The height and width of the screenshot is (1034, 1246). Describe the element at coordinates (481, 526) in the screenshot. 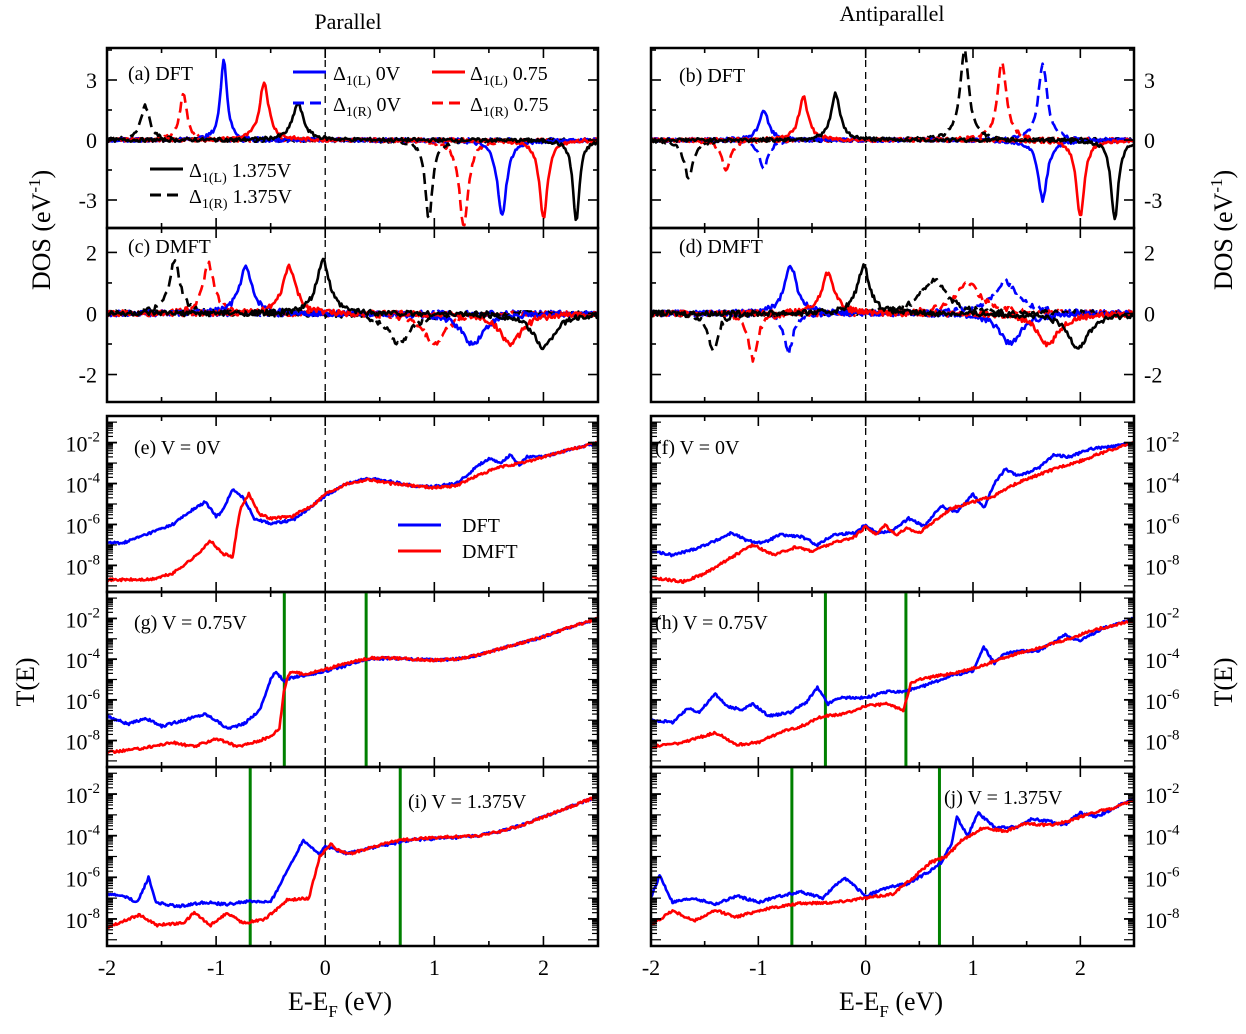

I see `legend-entry-dft: DFT` at that location.